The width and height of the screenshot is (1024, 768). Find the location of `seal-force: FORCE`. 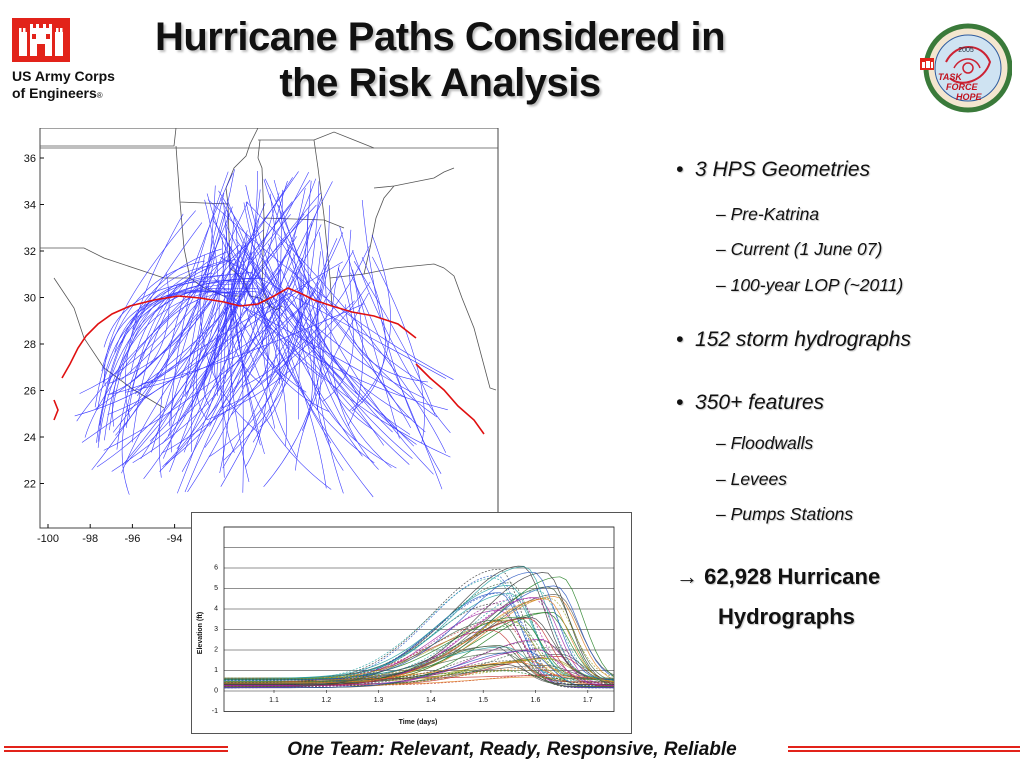

seal-force: FORCE is located at coordinates (962, 87).